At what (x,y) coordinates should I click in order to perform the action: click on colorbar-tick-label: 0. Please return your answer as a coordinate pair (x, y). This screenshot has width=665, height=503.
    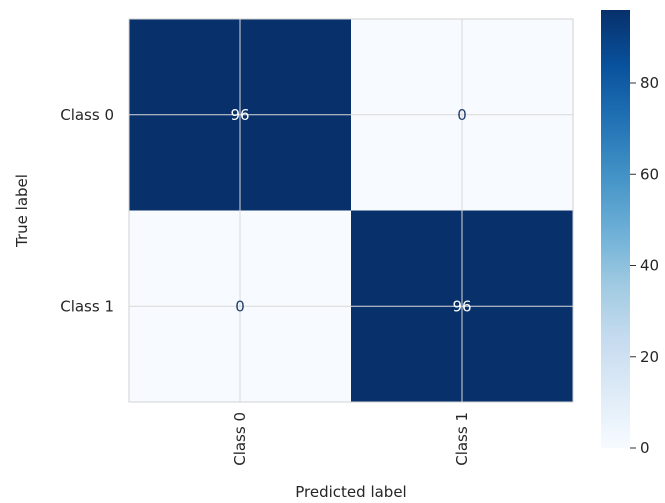
    Looking at the image, I should click on (645, 448).